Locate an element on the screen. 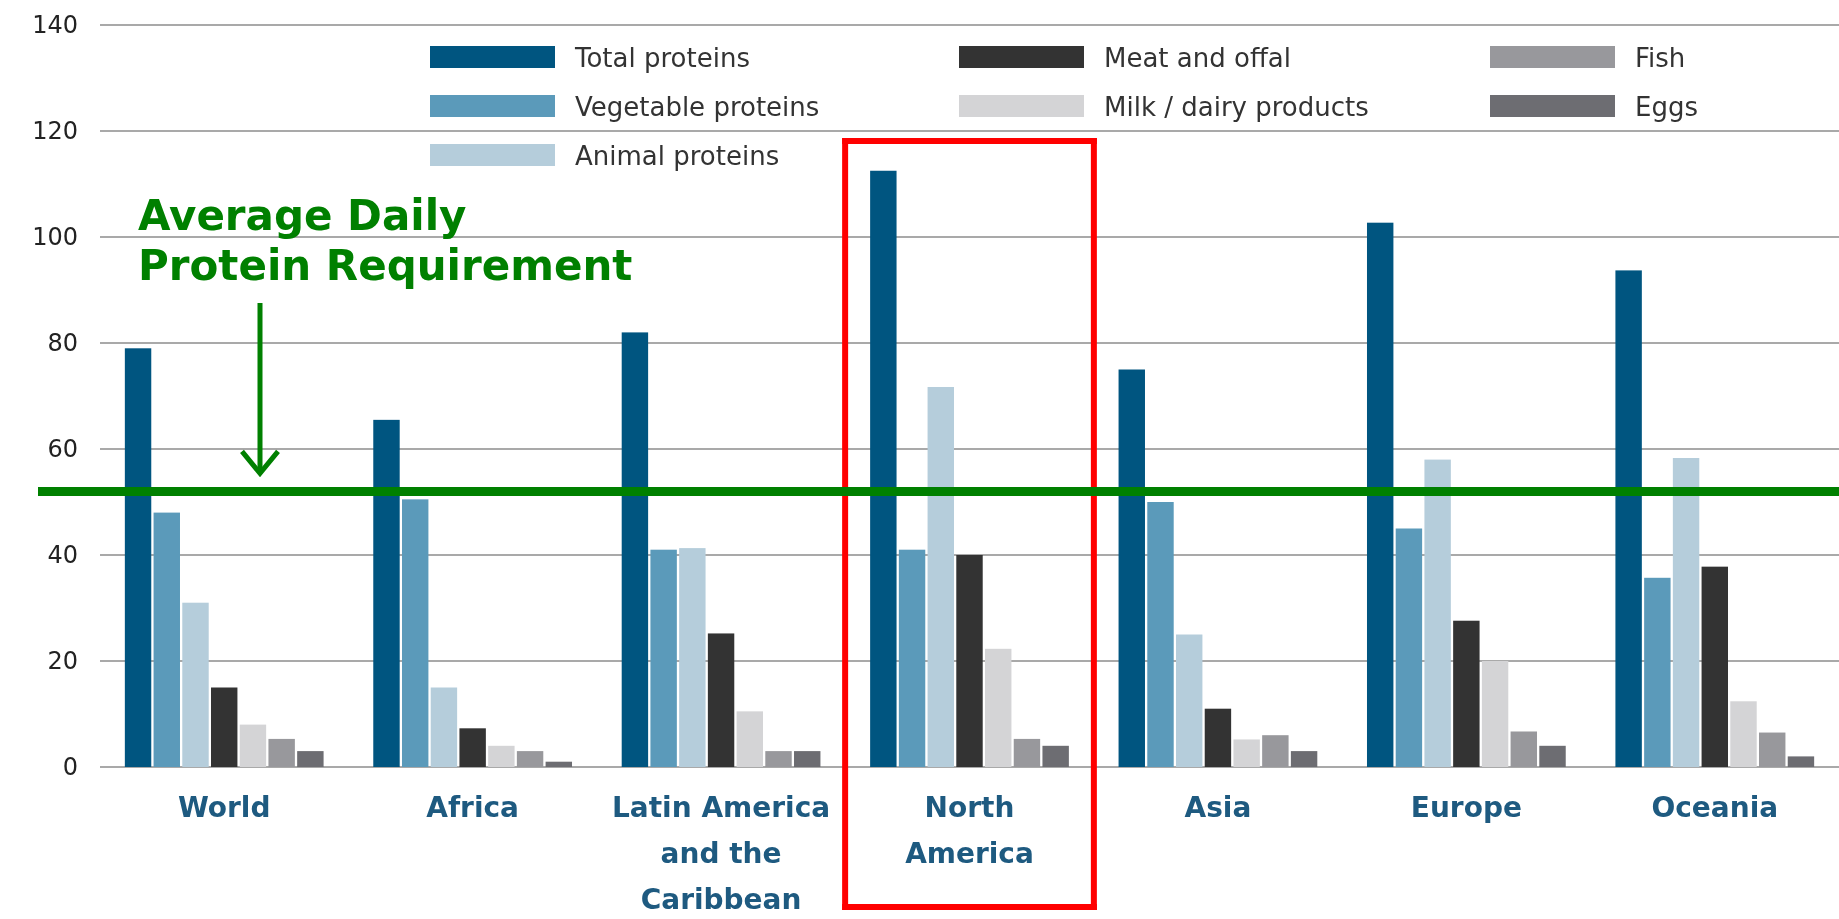 Image resolution: width=1839 pixels, height=919 pixels. y-tick-label: 0 is located at coordinates (70, 767).